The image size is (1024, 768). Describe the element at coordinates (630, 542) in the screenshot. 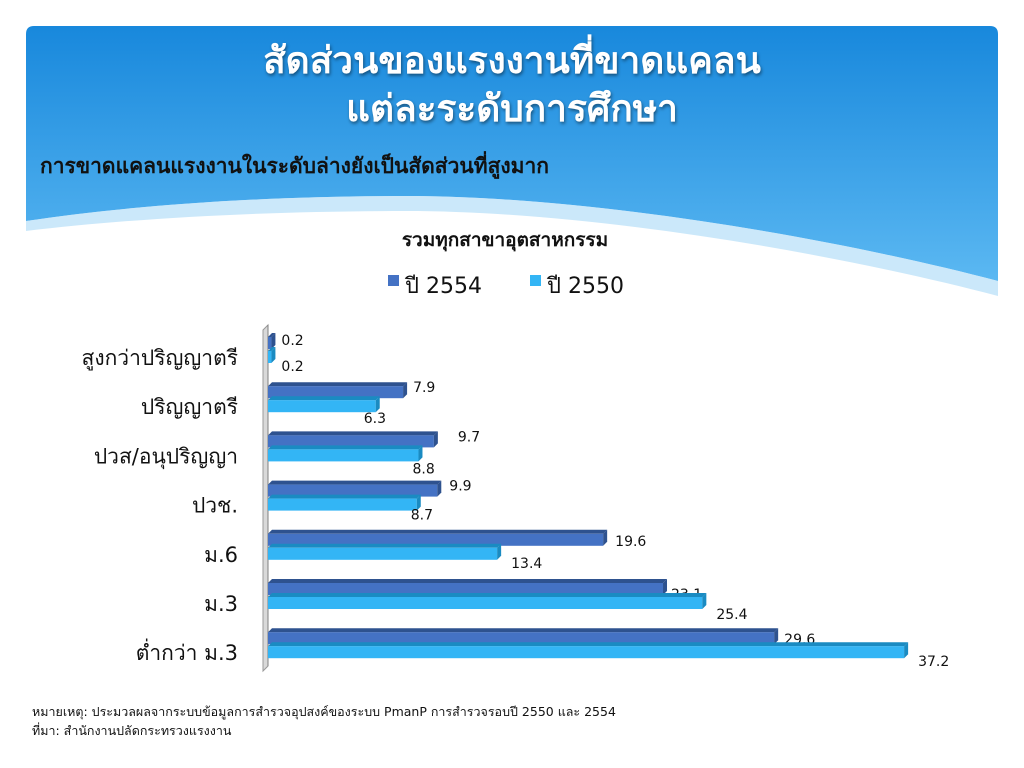

I see `data-label: 19.6` at that location.